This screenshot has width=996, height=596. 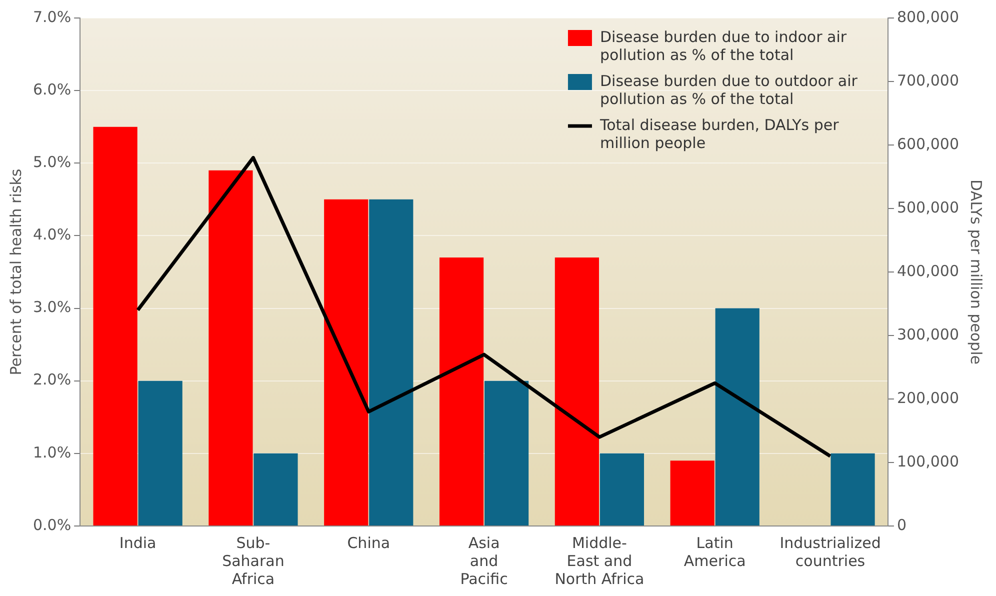 I want to click on y-tick-label: 4.0%, so click(x=52, y=235).